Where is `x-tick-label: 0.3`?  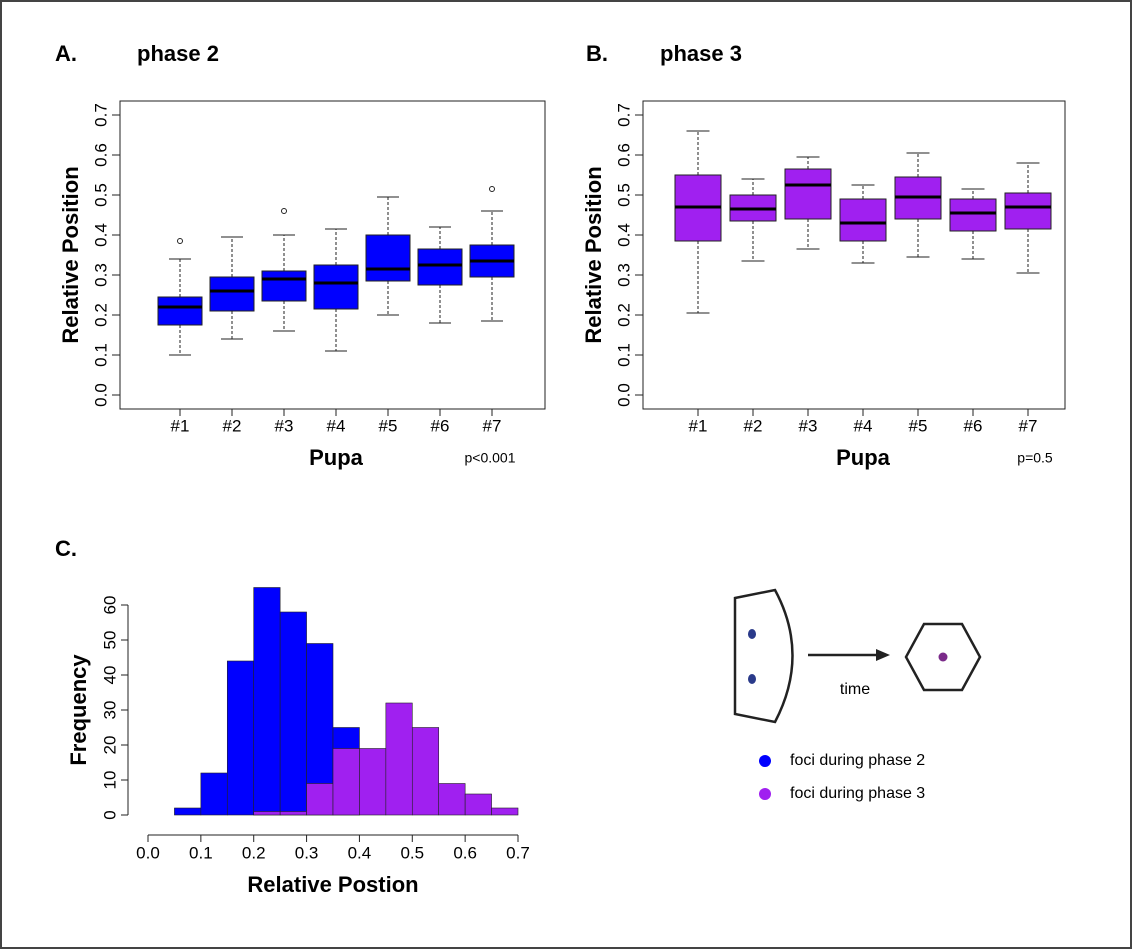 x-tick-label: 0.3 is located at coordinates (307, 852).